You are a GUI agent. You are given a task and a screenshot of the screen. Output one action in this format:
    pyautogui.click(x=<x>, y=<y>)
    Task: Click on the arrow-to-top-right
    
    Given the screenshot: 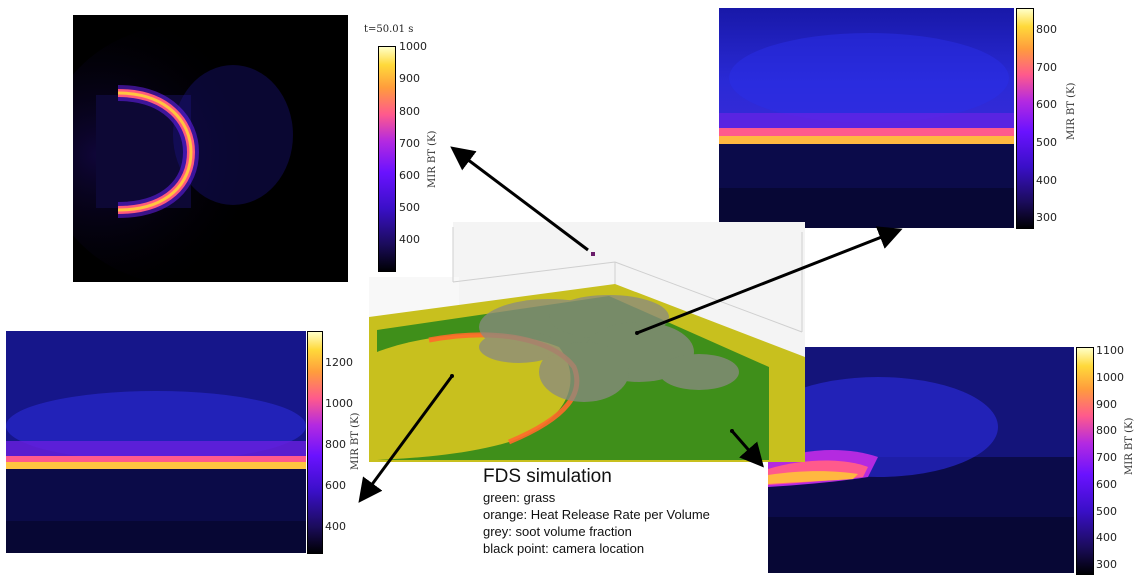 What is the action you would take?
    pyautogui.click(x=769, y=280)
    